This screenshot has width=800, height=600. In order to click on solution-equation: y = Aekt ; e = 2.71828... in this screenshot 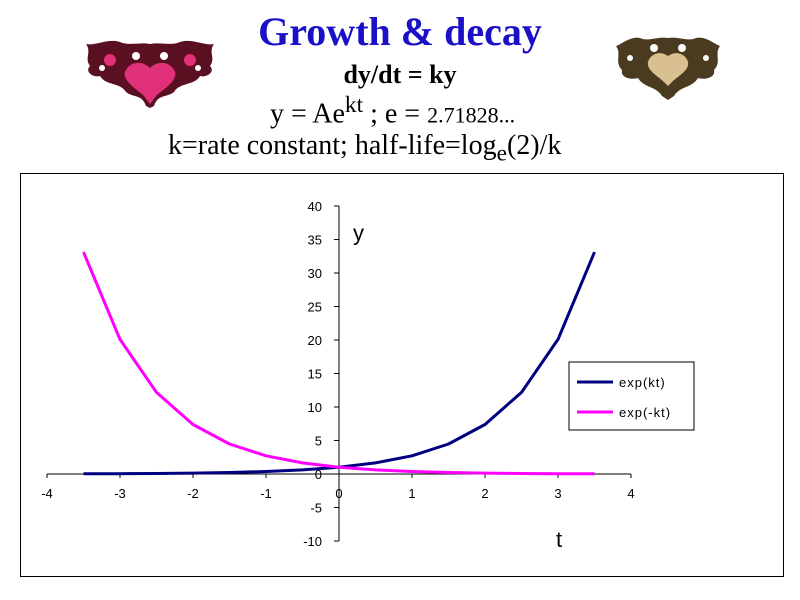, I will do `click(393, 111)`.